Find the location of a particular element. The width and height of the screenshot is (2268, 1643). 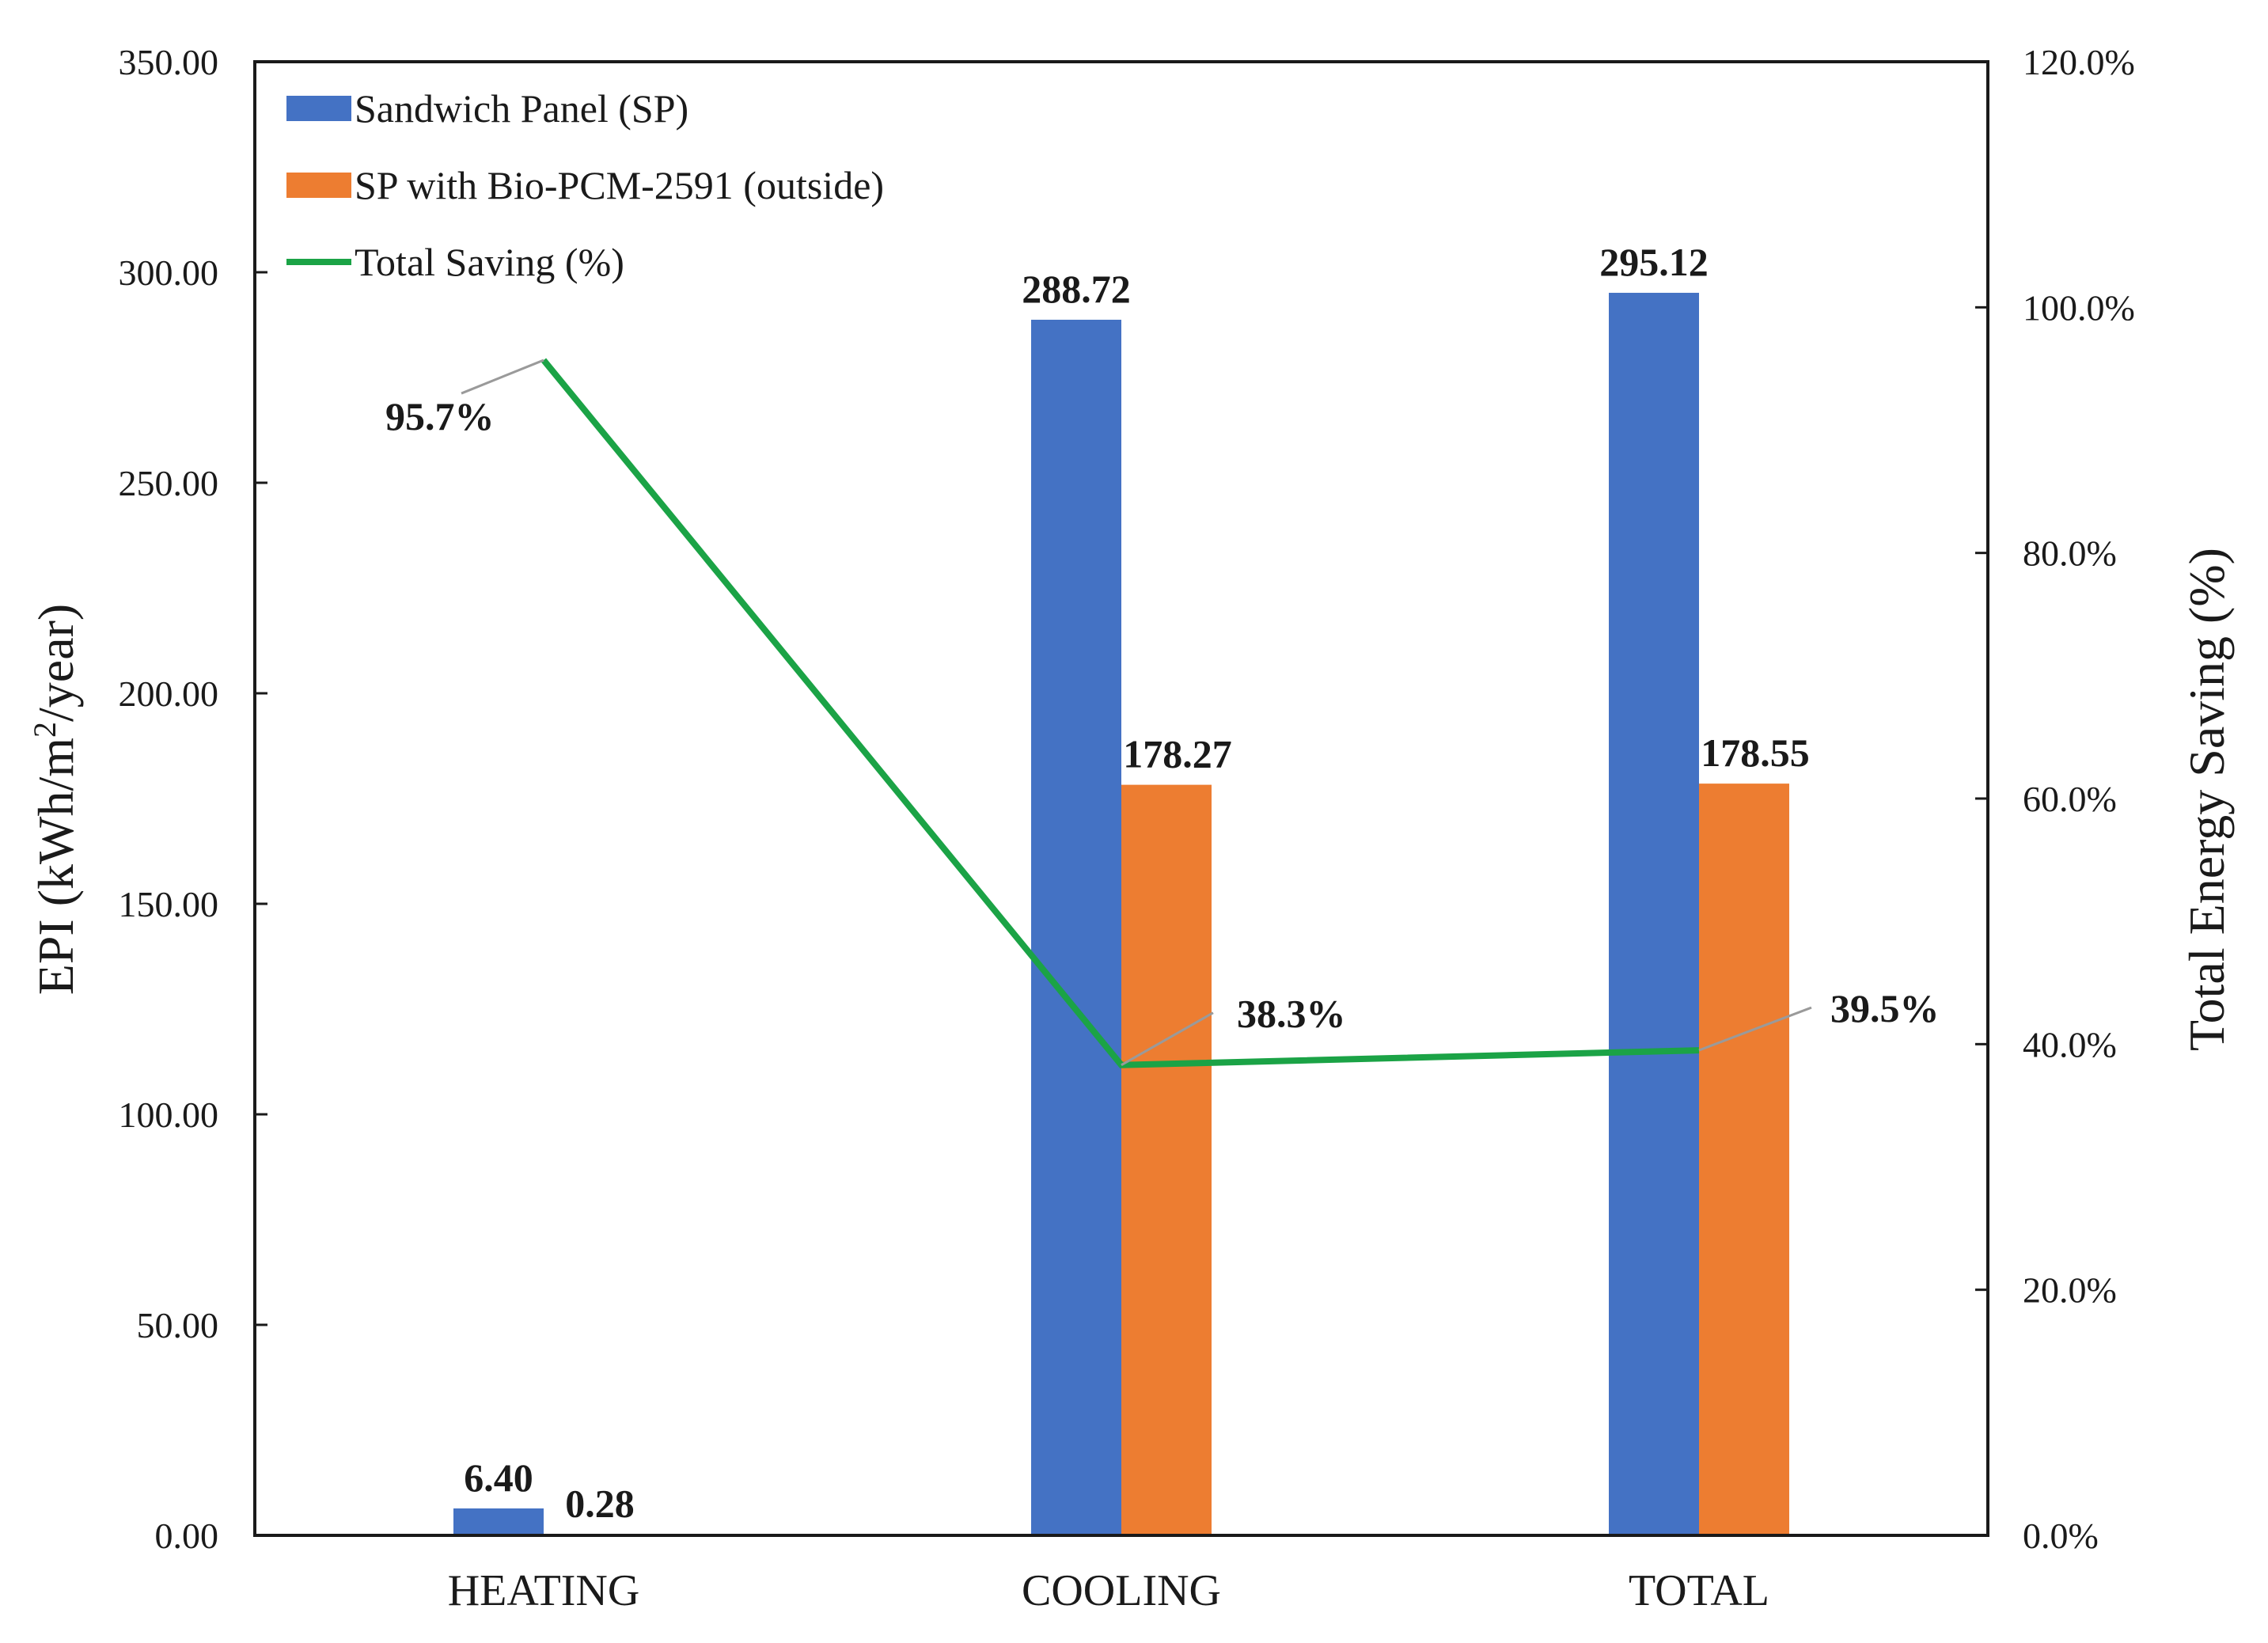

legend-label: Total Saving (%) is located at coordinates (489, 262).